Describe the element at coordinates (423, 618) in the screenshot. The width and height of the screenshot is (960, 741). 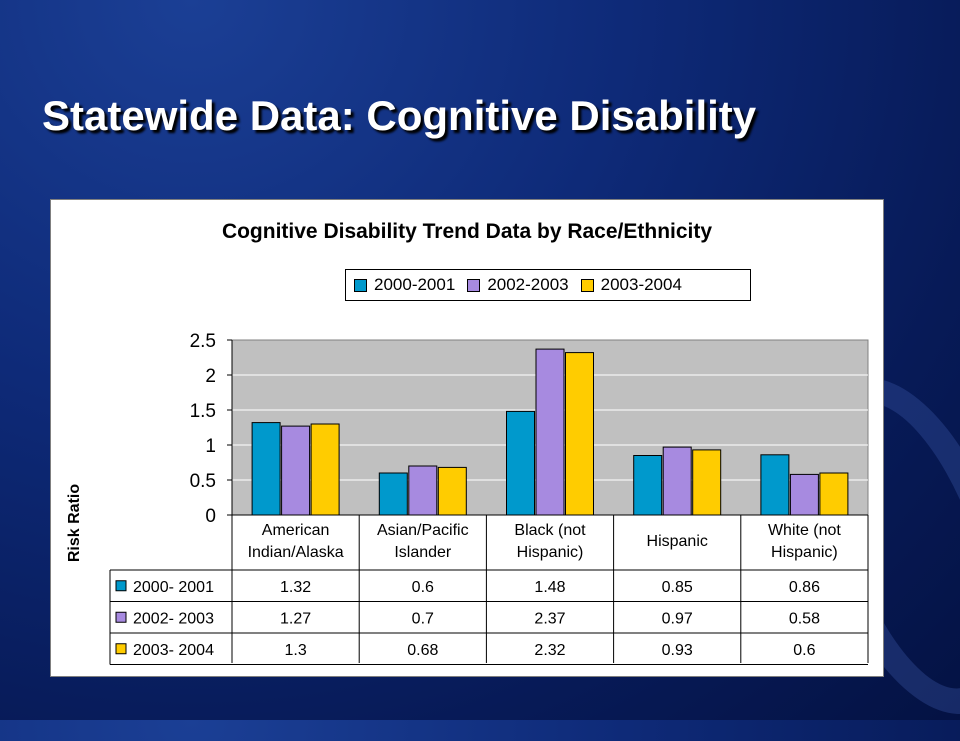
I see `data-label: 0.7` at that location.